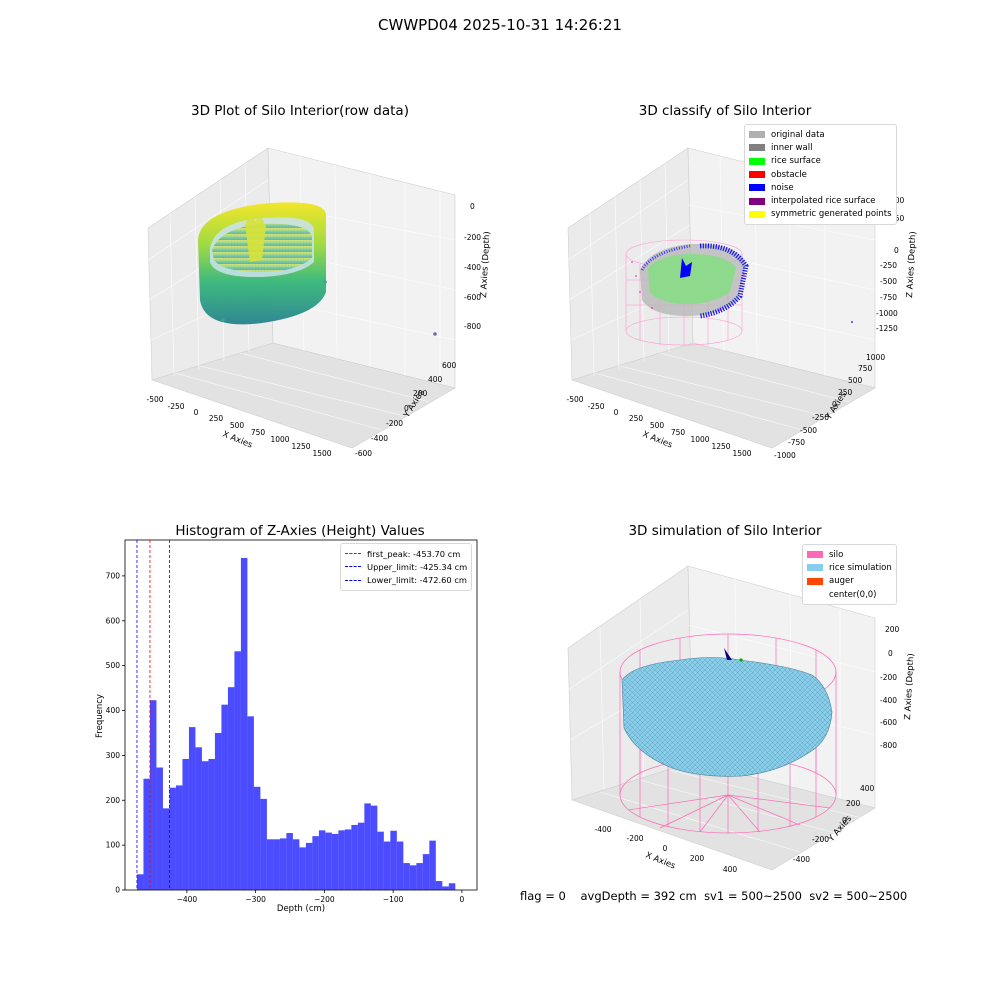 The height and width of the screenshot is (1000, 1000). Describe the element at coordinates (634, 838) in the screenshot. I see `sim-xtick: -200` at that location.